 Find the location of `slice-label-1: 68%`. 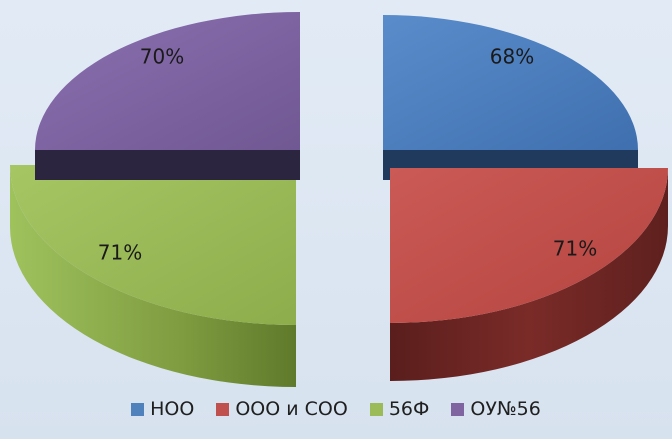

slice-label-1: 68% is located at coordinates (512, 57).